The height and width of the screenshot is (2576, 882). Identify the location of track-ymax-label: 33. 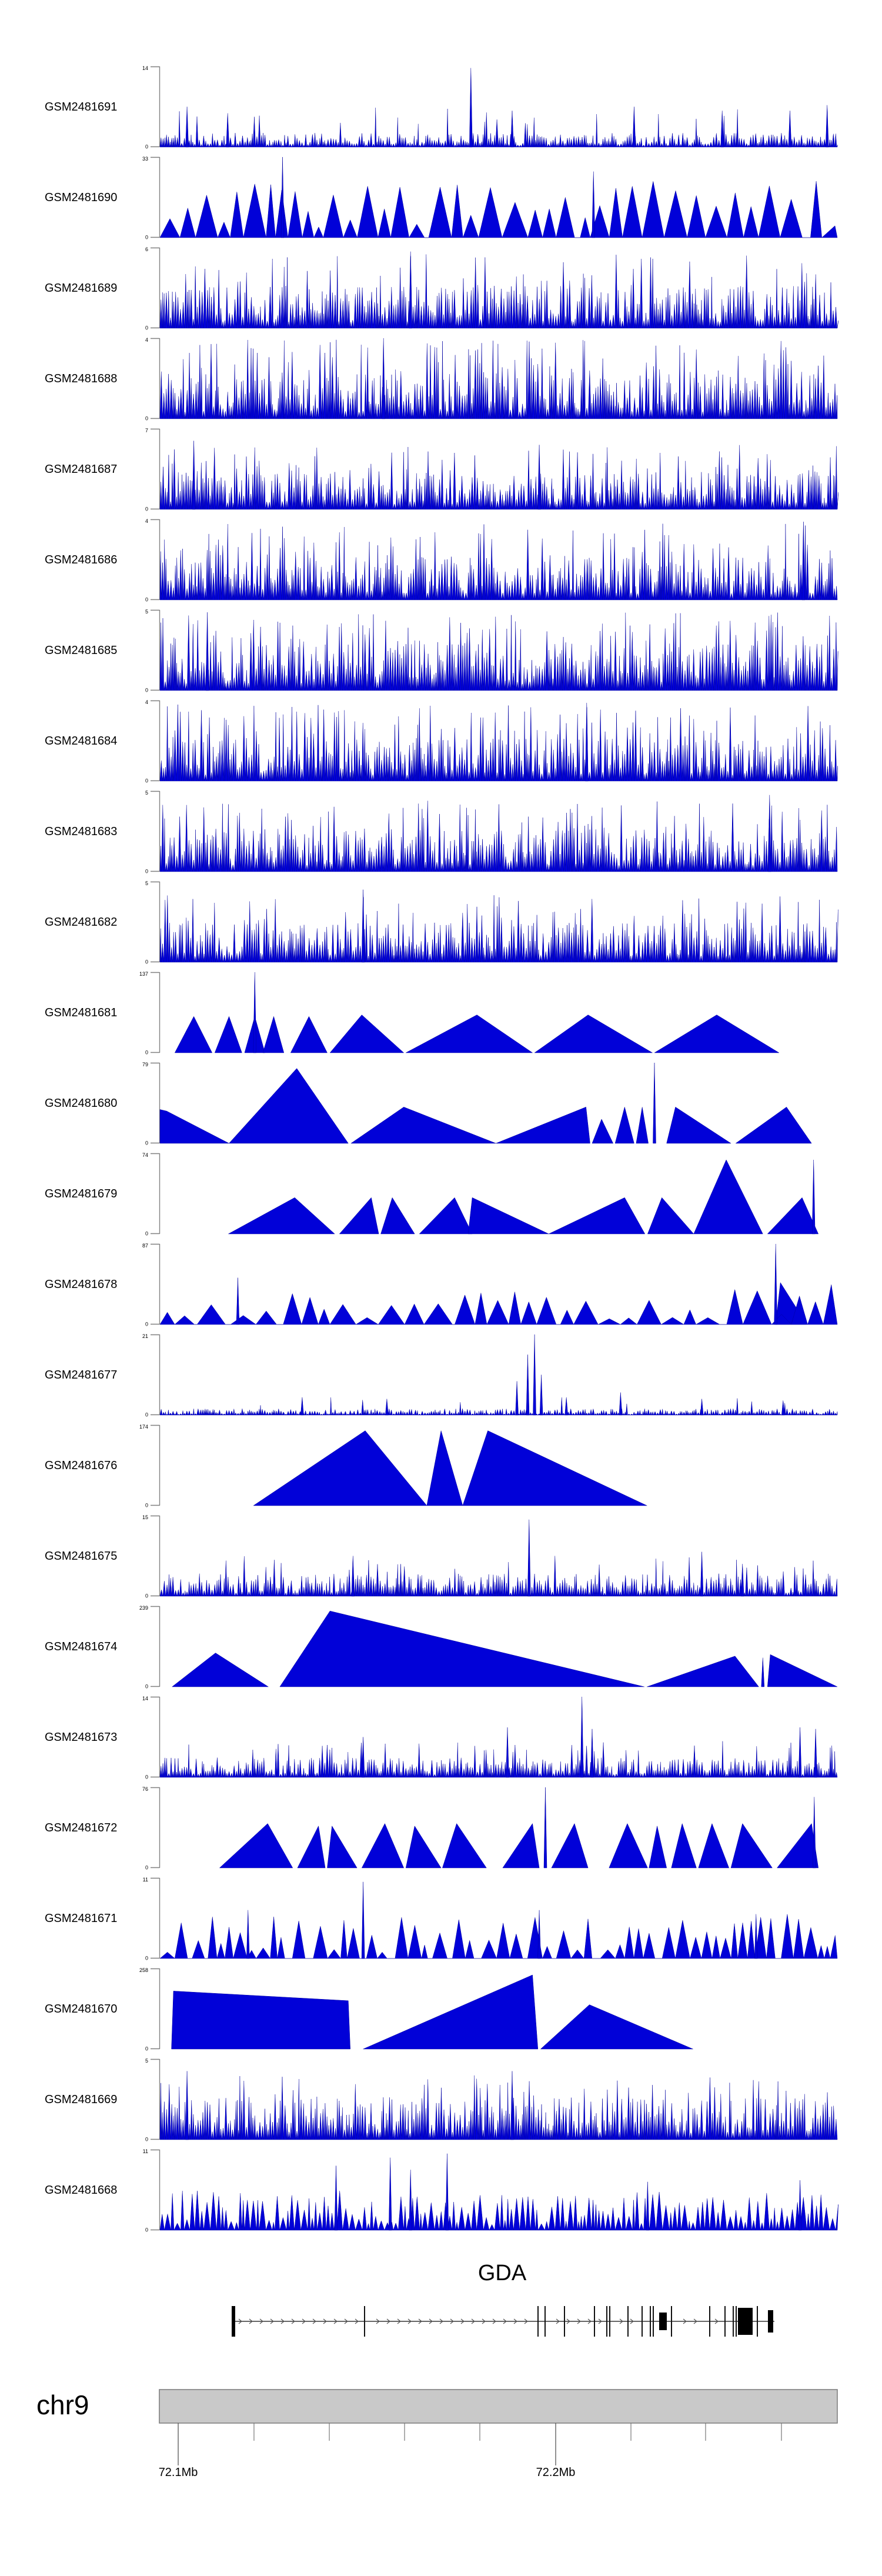
(145, 159).